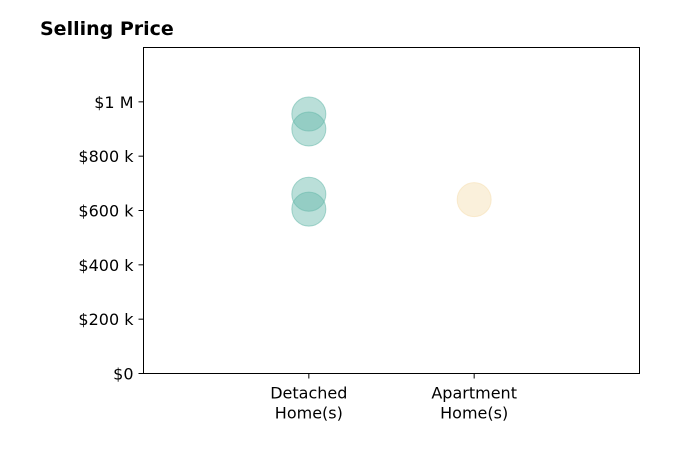  What do you see at coordinates (106, 319) in the screenshot?
I see `y-tick-label: $200 k` at bounding box center [106, 319].